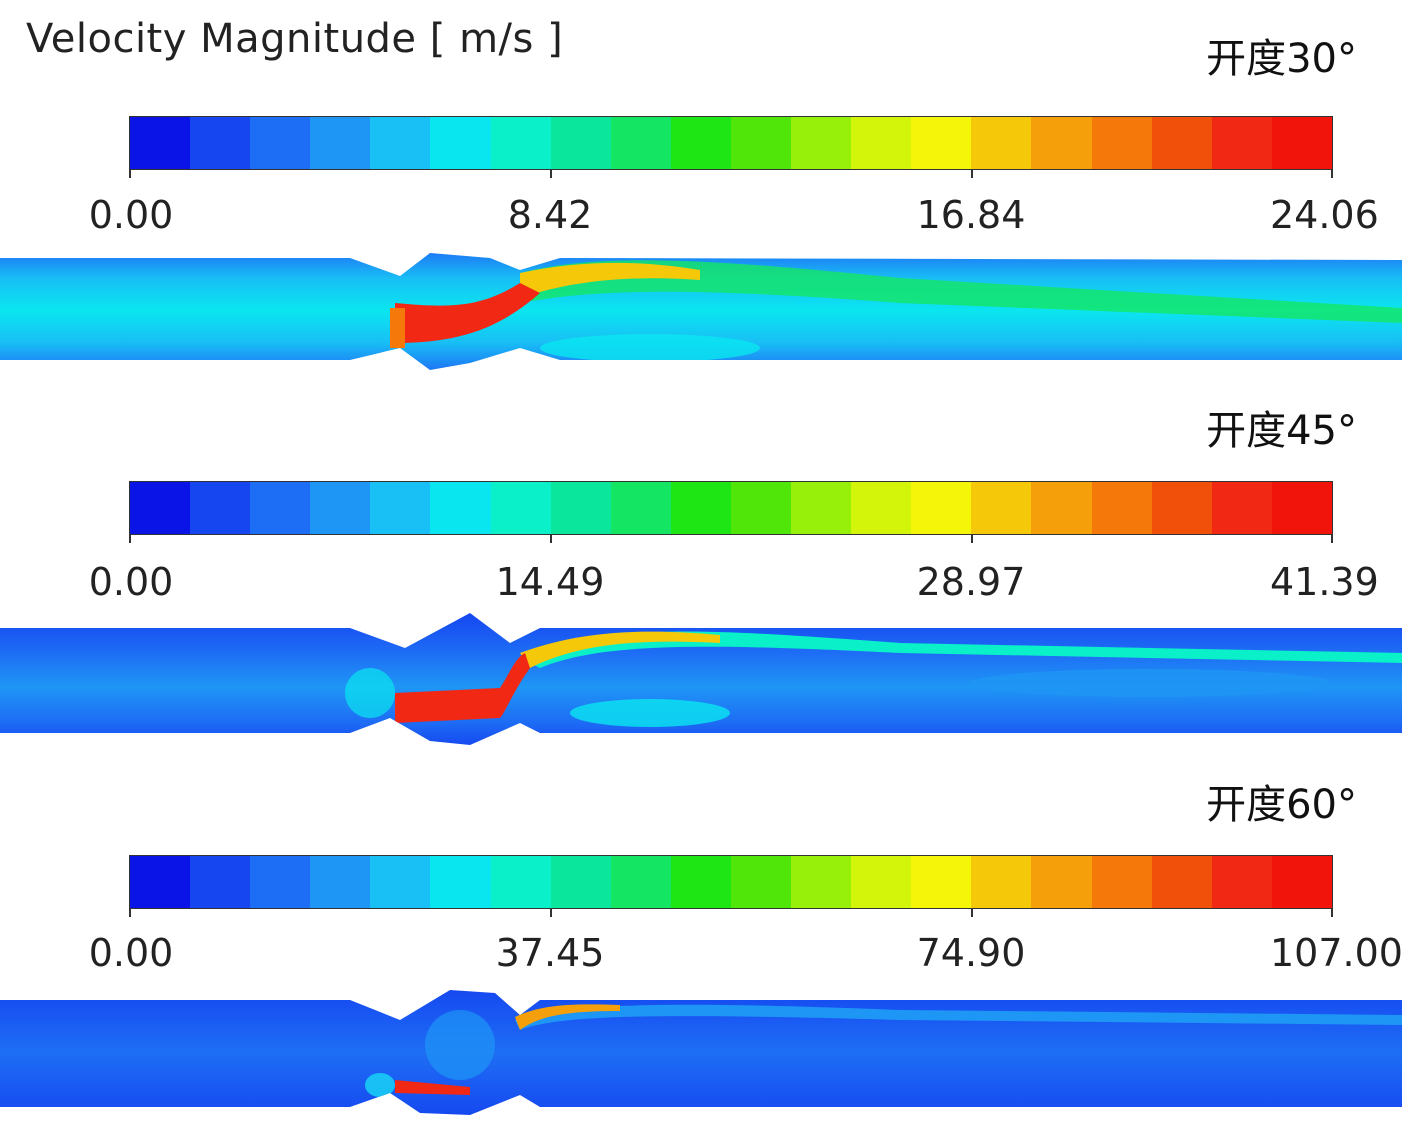  What do you see at coordinates (1281, 59) in the screenshot?
I see `panel-label-30: 开度30°` at bounding box center [1281, 59].